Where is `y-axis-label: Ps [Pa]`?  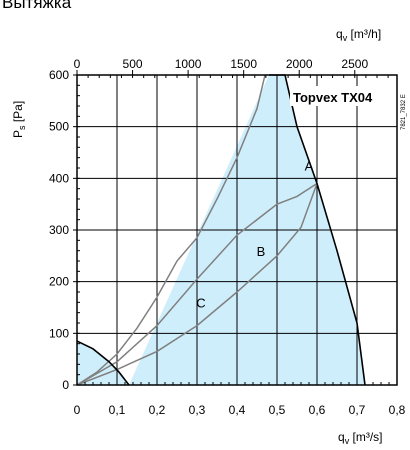 y-axis-label: Ps [Pa] is located at coordinates (19, 119).